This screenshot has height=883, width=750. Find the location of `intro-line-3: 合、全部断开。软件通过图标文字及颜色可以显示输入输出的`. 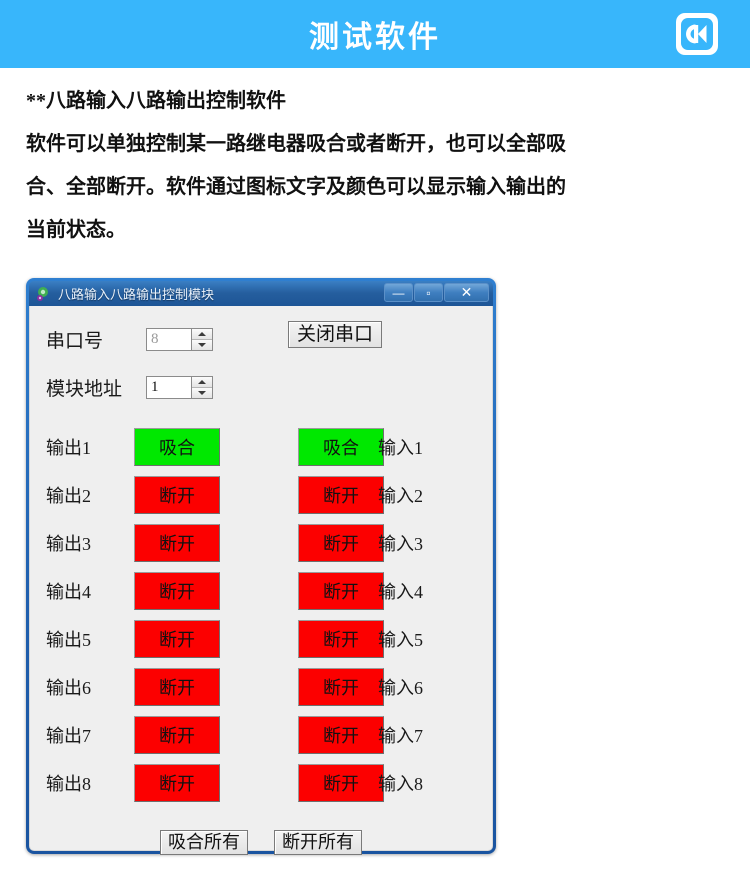

intro-line-3: 合、全部断开。软件通过图标文字及颜色可以显示输入输出的 is located at coordinates (296, 187).